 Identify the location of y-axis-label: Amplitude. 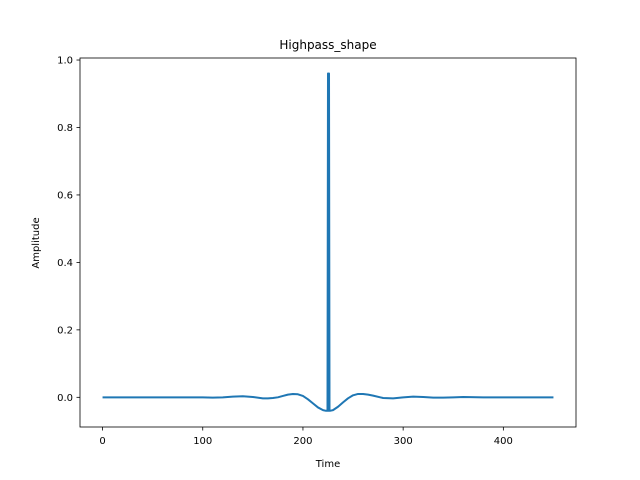
(36, 242).